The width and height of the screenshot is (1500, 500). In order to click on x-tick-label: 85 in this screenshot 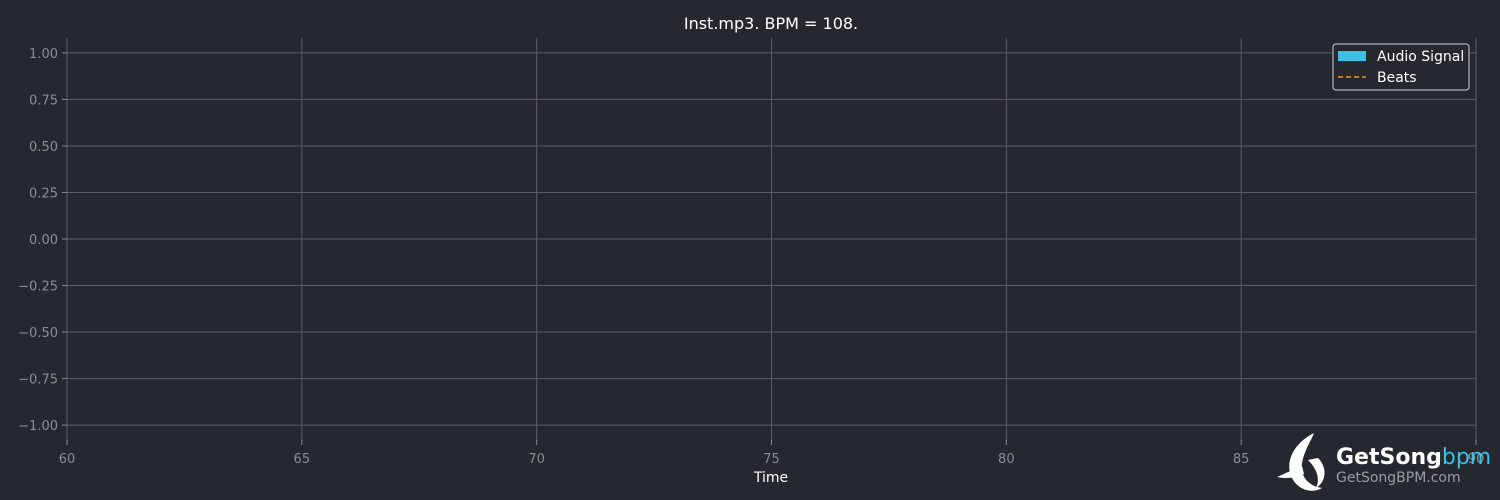, I will do `click(1241, 459)`.